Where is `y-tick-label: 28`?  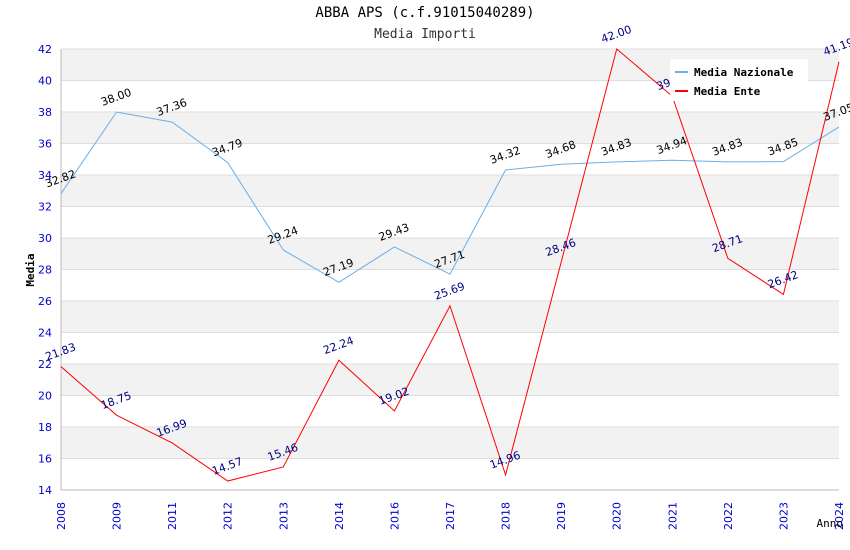 y-tick-label: 28 is located at coordinates (45, 270).